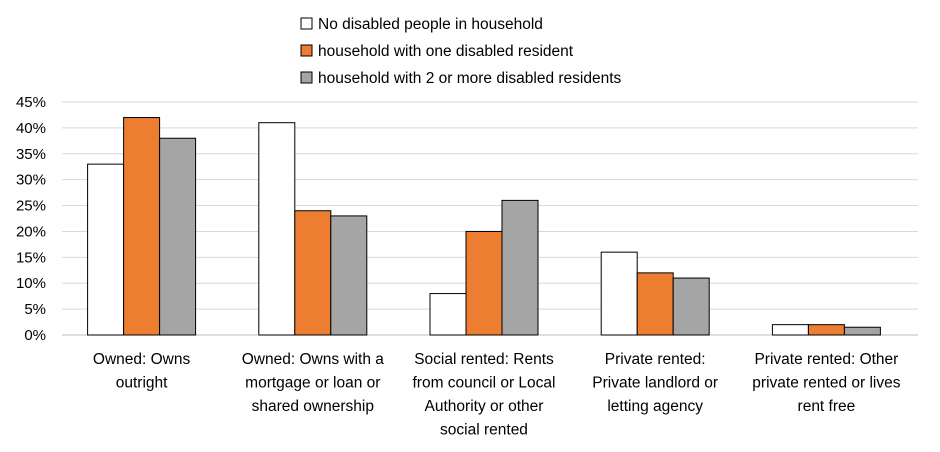  I want to click on legend-label: No disabled people in household, so click(430, 24).